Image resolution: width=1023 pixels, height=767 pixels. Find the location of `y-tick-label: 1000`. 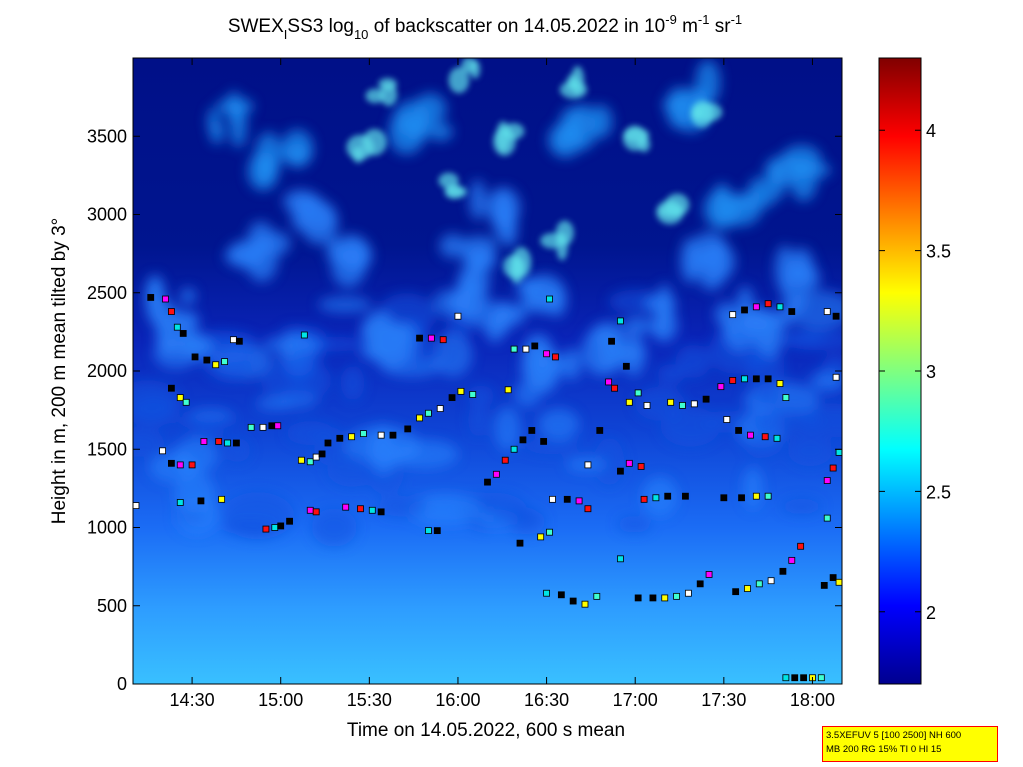

y-tick-label: 1000 is located at coordinates (107, 528).